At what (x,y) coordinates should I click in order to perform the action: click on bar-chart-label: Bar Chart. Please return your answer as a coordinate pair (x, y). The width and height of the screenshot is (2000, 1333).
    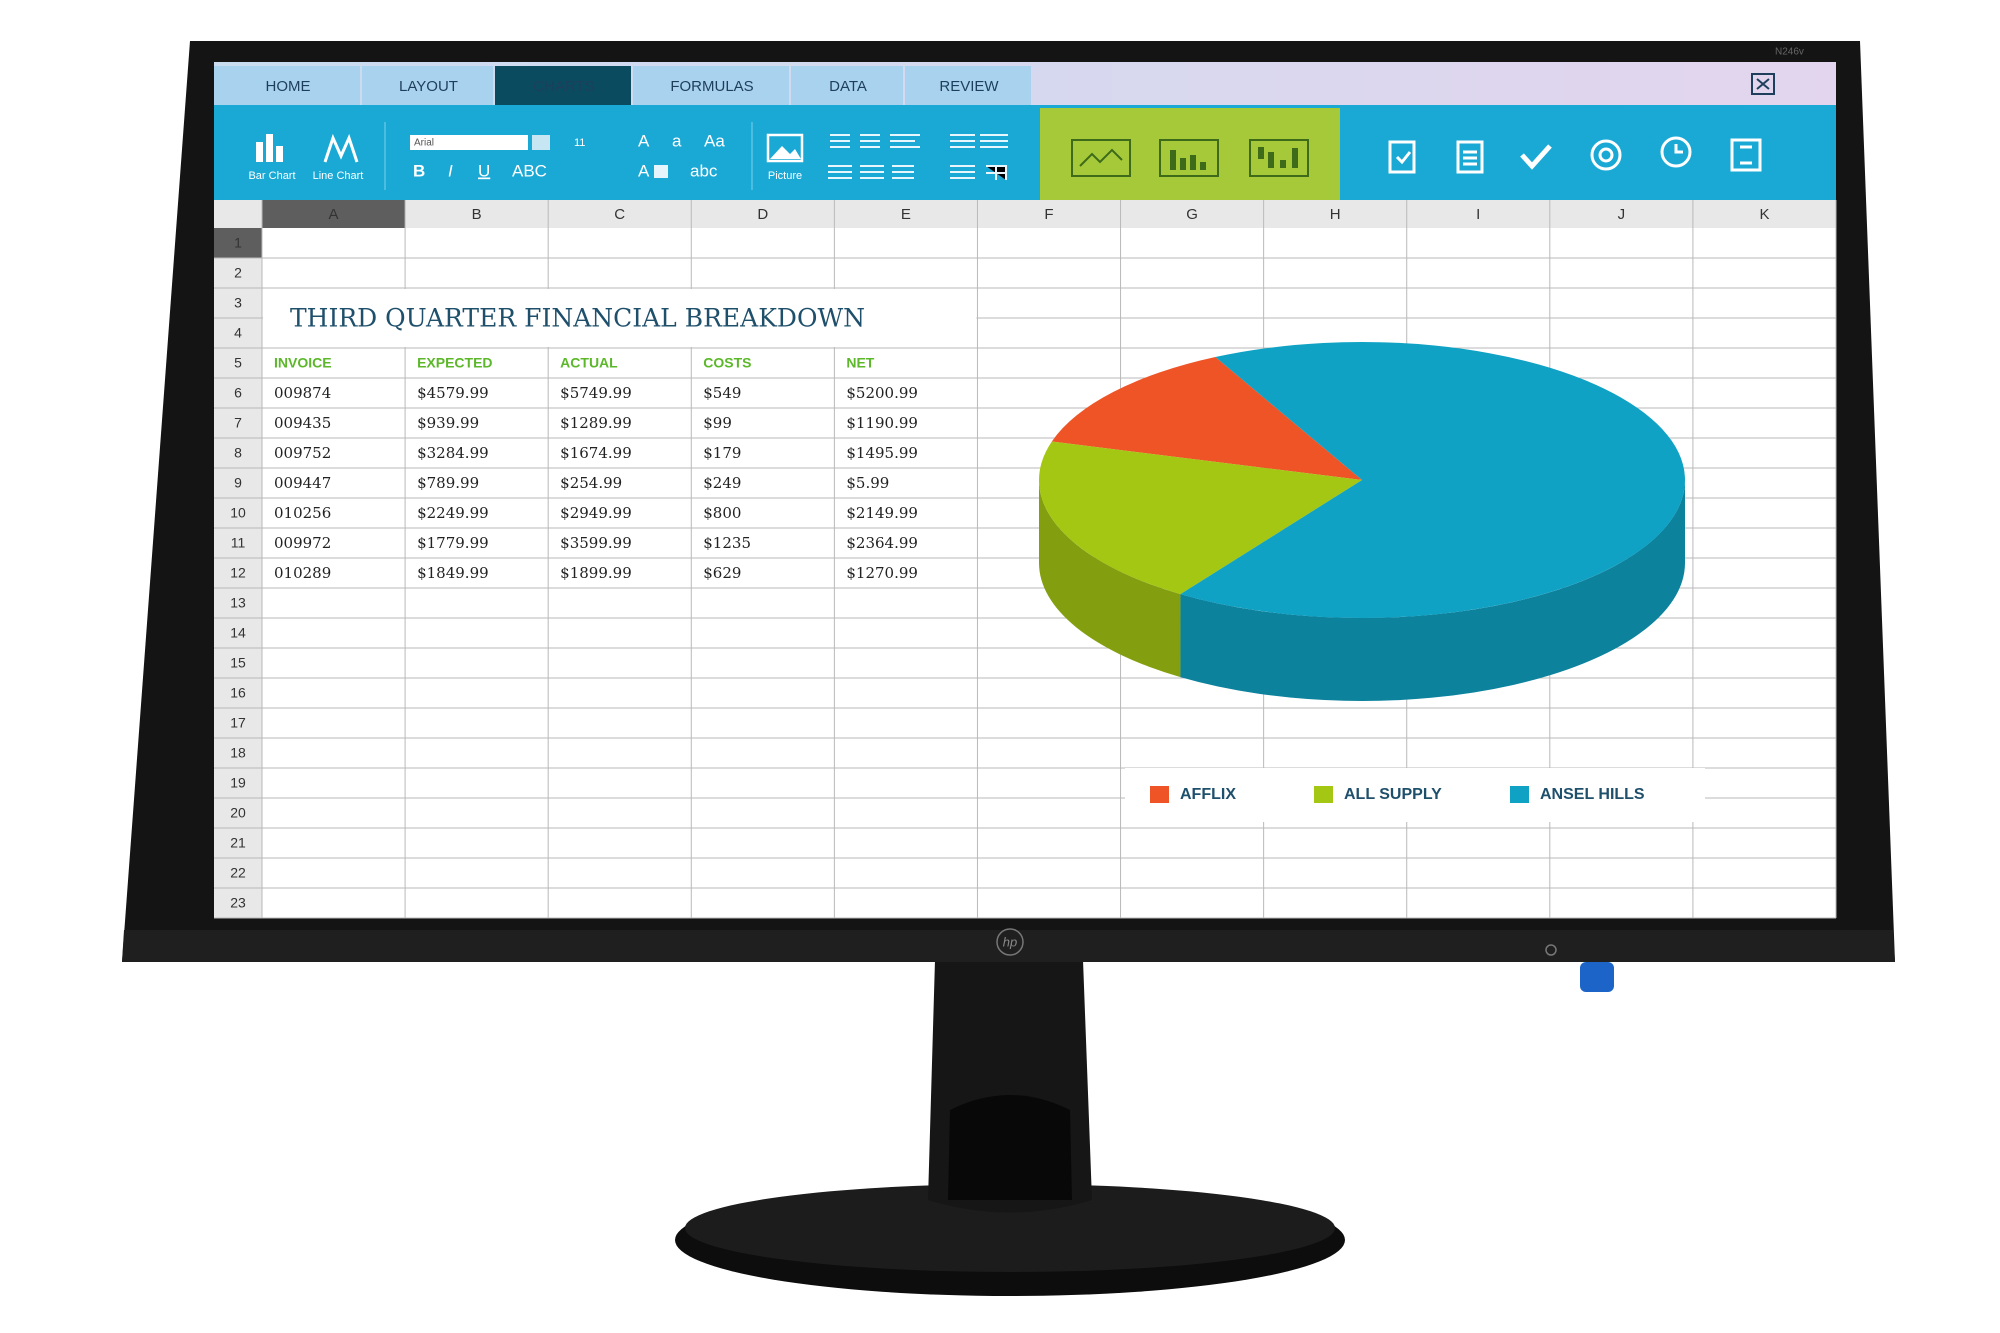
    Looking at the image, I should click on (271, 176).